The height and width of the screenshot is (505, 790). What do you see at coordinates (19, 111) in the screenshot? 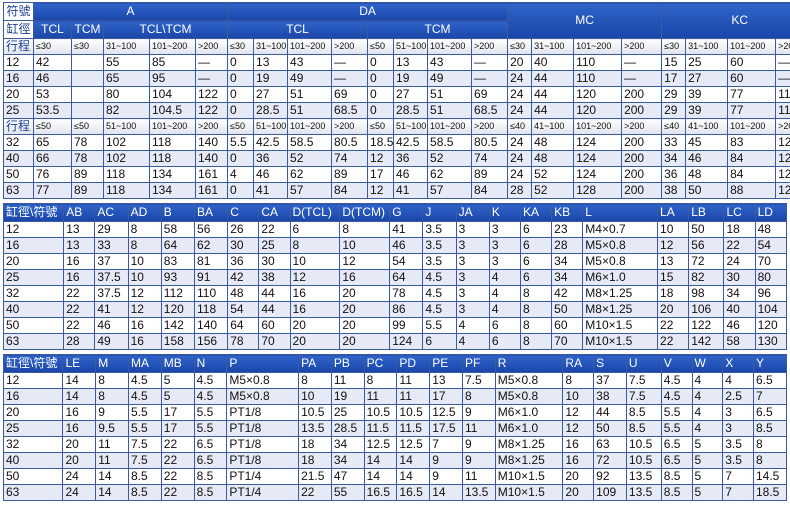
I see `bore-cell: 25` at bounding box center [19, 111].